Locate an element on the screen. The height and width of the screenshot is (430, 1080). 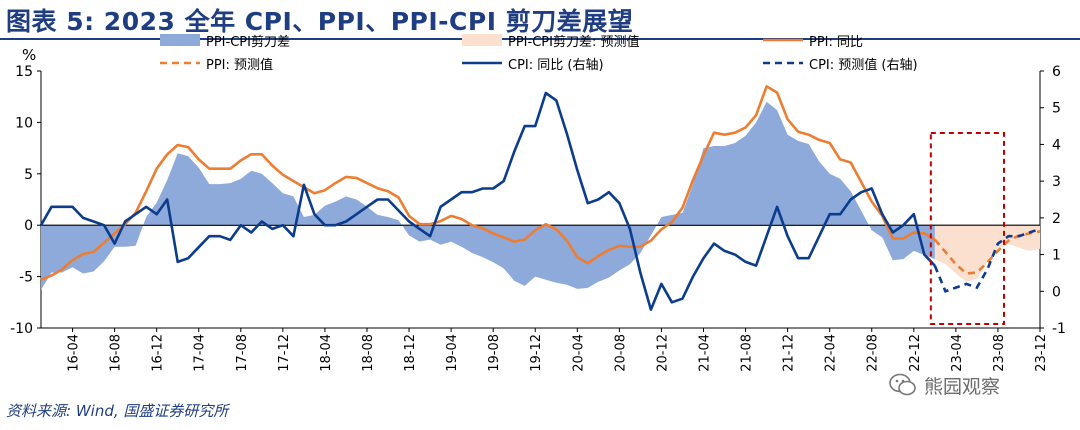
x-tick-label: 16-12 is located at coordinates (158, 353).